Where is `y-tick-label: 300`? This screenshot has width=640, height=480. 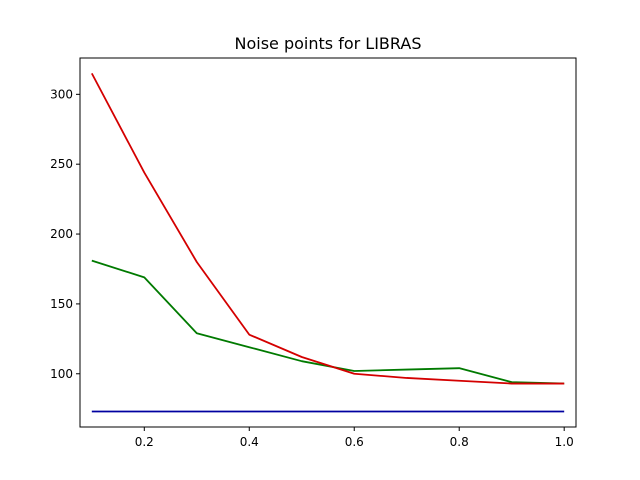 y-tick-label: 300 is located at coordinates (61, 94).